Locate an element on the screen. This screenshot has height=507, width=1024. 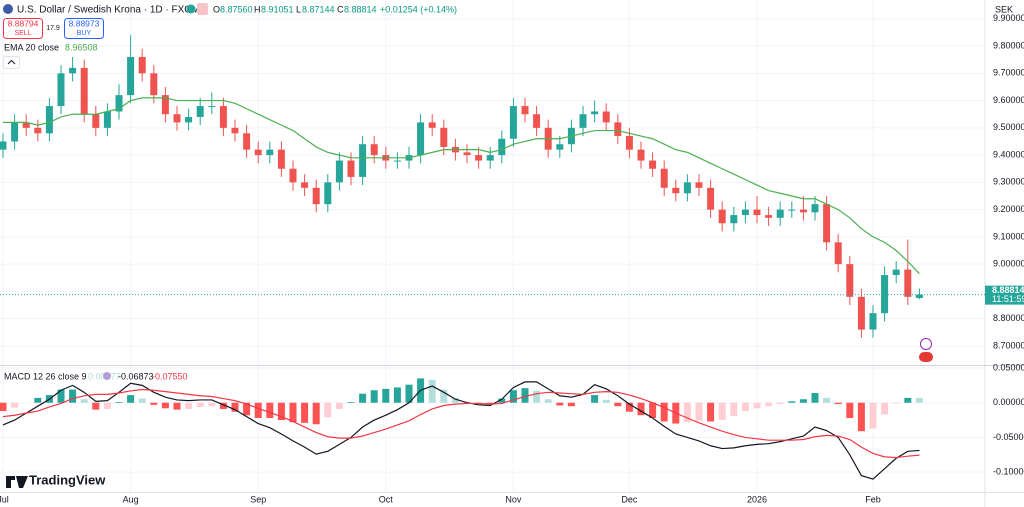
sell-price: 8.88794 is located at coordinates (23, 23).